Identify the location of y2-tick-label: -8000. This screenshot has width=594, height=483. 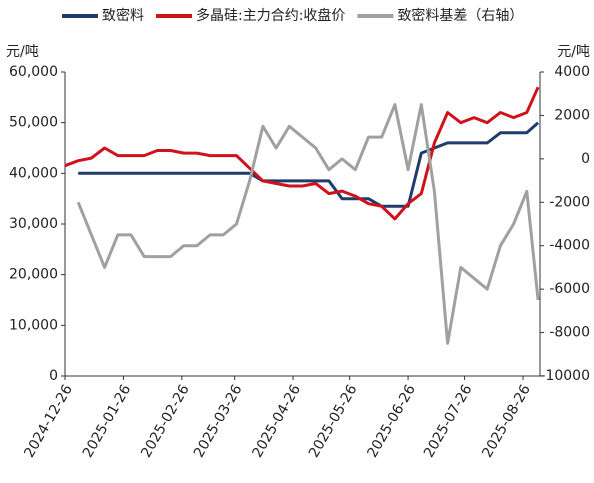
(569, 333).